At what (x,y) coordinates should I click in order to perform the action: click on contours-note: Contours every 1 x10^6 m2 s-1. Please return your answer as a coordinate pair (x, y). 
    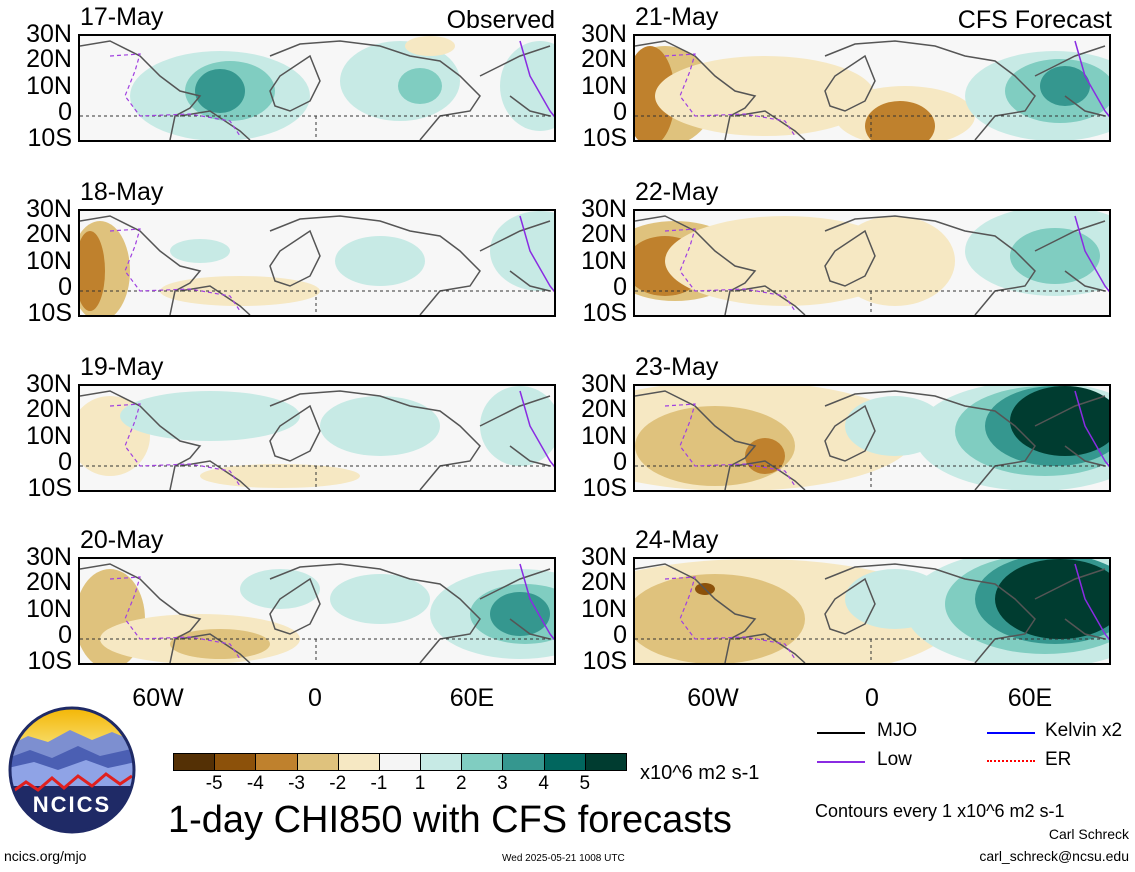
    Looking at the image, I should click on (940, 811).